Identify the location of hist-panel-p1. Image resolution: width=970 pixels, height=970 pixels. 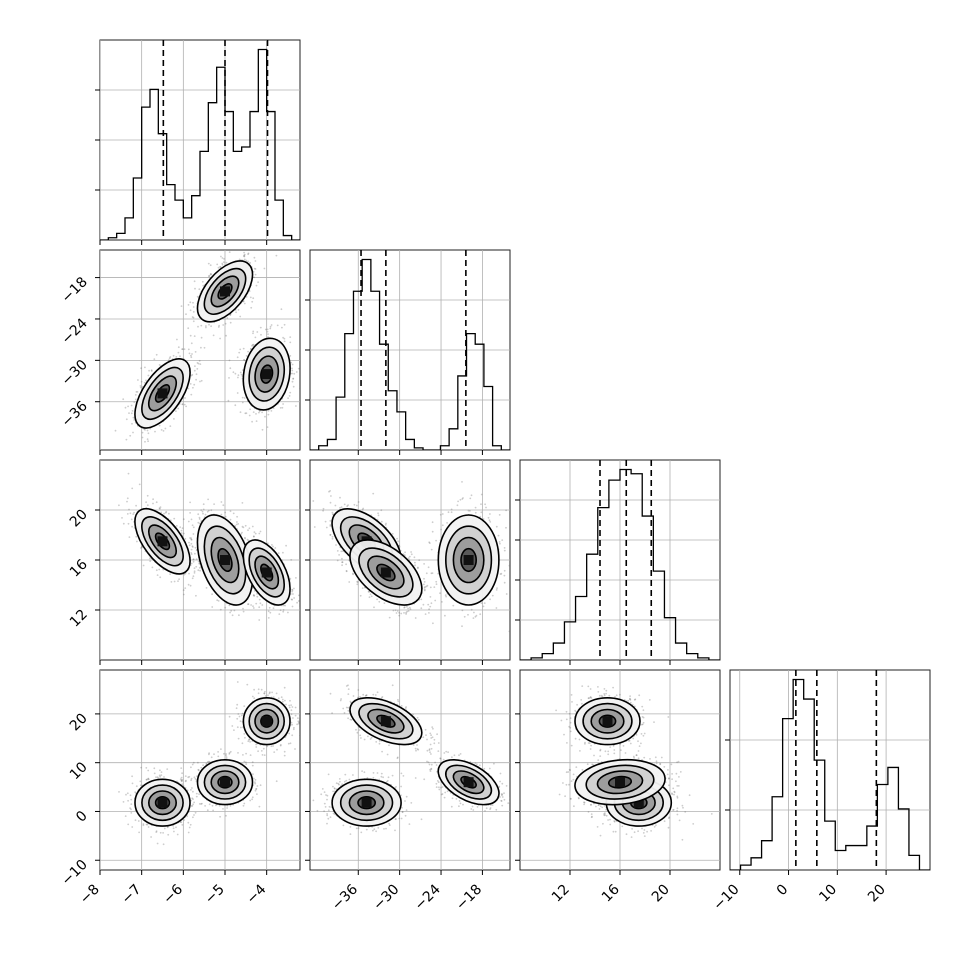
(198, 142).